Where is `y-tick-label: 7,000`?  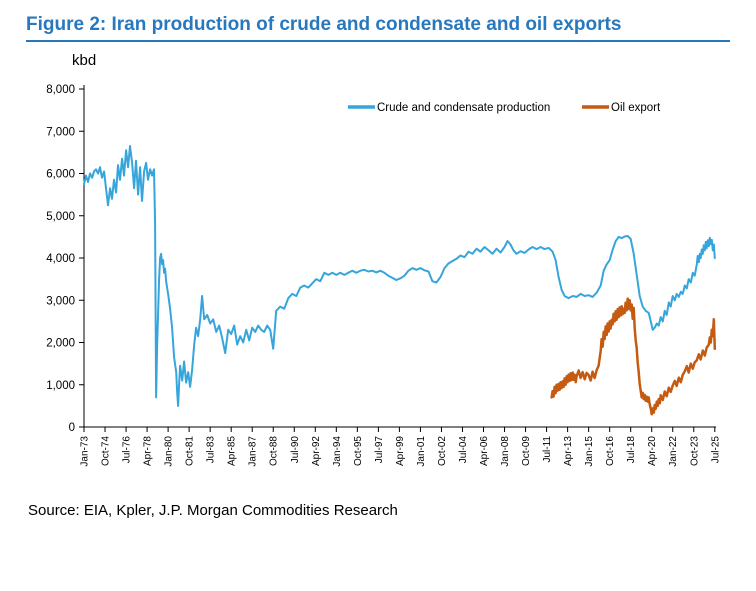 y-tick-label: 7,000 is located at coordinates (60, 132).